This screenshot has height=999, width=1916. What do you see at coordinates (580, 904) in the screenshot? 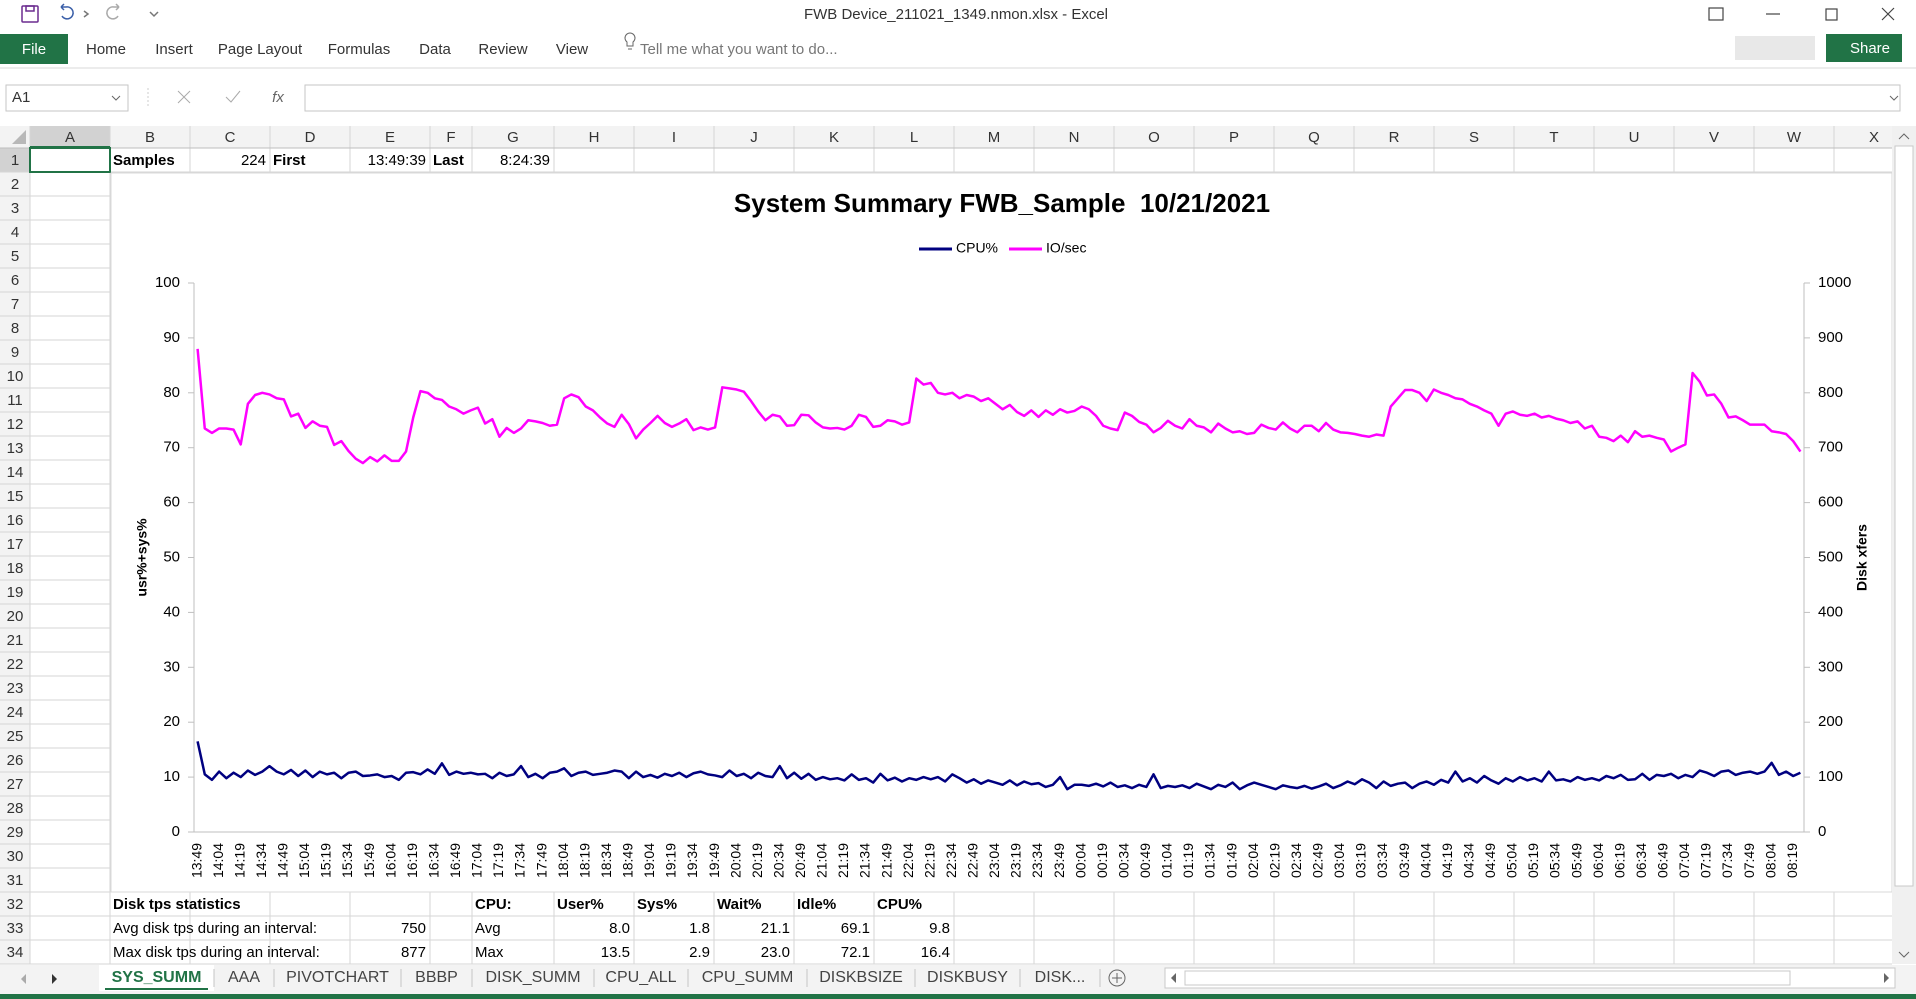
I see `cell-text: User%` at bounding box center [580, 904].